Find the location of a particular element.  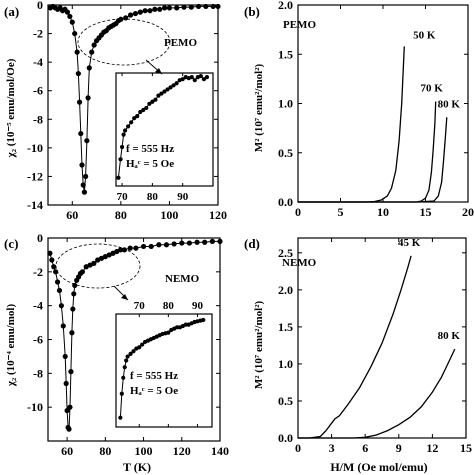

panel-c-inset-xtick-label: 70 is located at coordinates (140, 306).